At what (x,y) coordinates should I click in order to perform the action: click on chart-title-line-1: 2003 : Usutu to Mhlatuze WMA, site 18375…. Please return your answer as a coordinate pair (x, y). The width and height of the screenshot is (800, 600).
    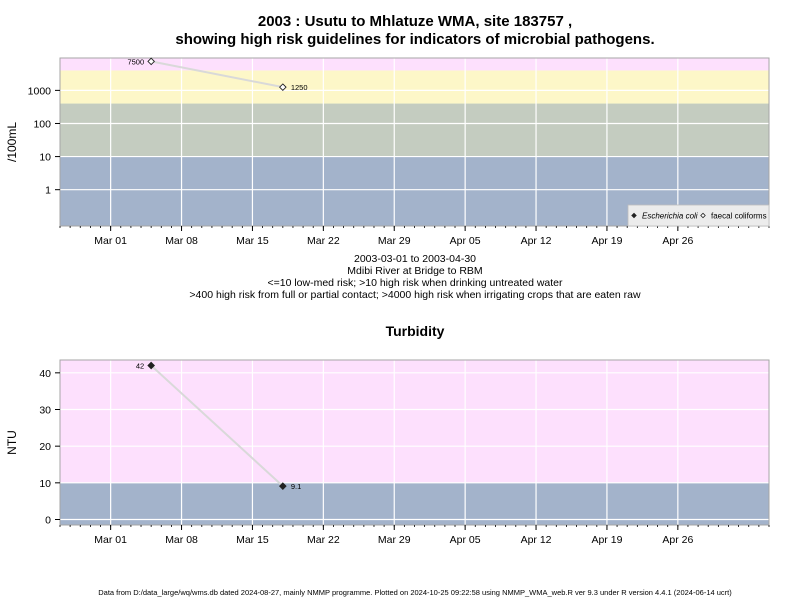
    Looking at the image, I should click on (415, 21).